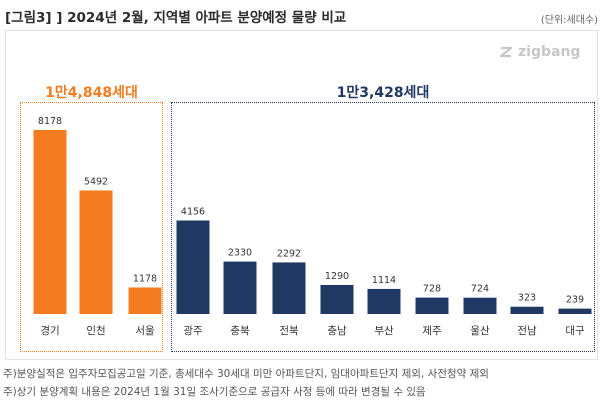 This screenshot has width=604, height=403. I want to click on category-label-충남: 충남, so click(337, 331).